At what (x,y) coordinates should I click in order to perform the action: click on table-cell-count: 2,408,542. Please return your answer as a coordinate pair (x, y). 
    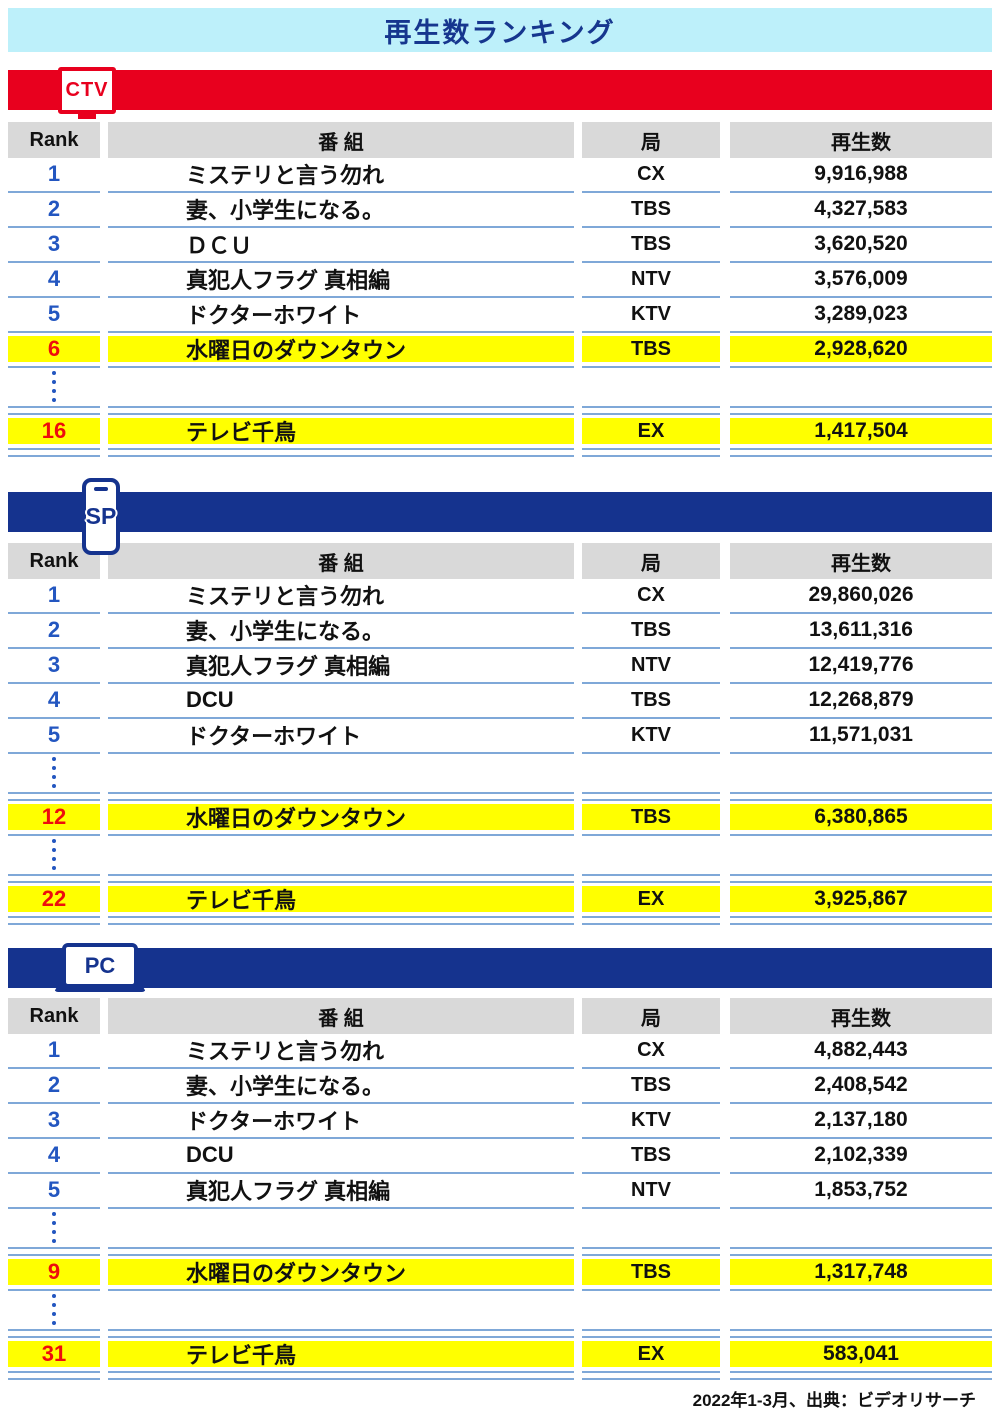
    Looking at the image, I should click on (861, 1086).